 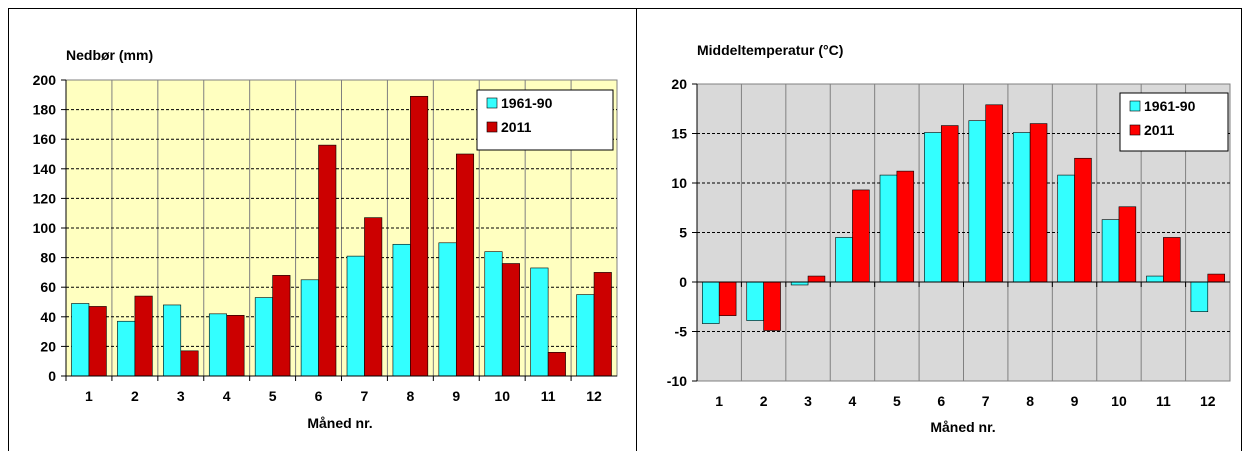 I want to click on precip-xtick-label: 4, so click(x=227, y=396).